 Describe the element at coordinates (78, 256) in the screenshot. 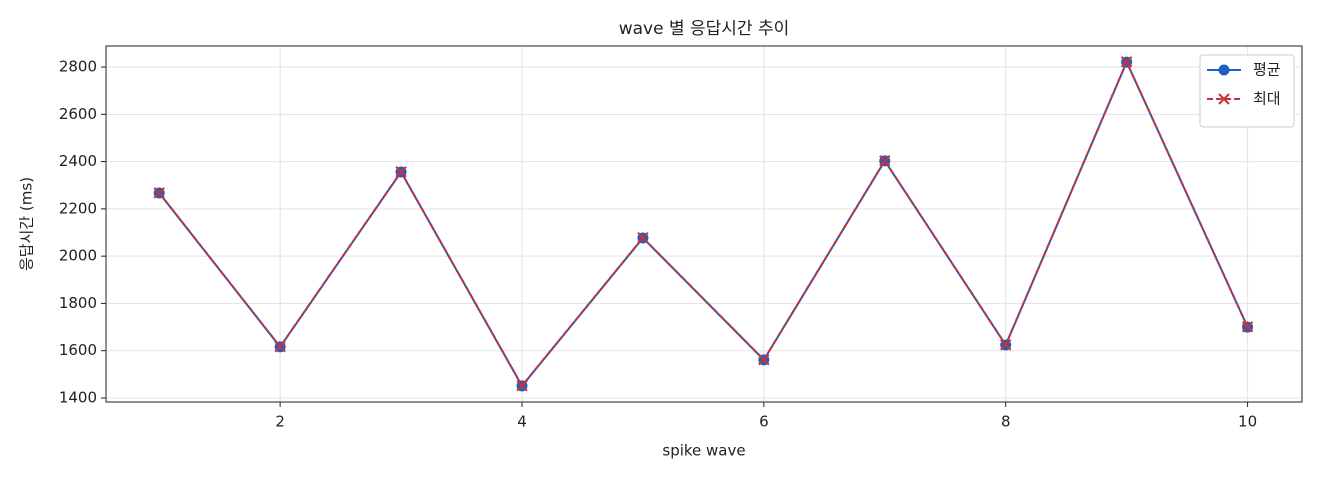

I see `y-tick-label: 2000` at that location.